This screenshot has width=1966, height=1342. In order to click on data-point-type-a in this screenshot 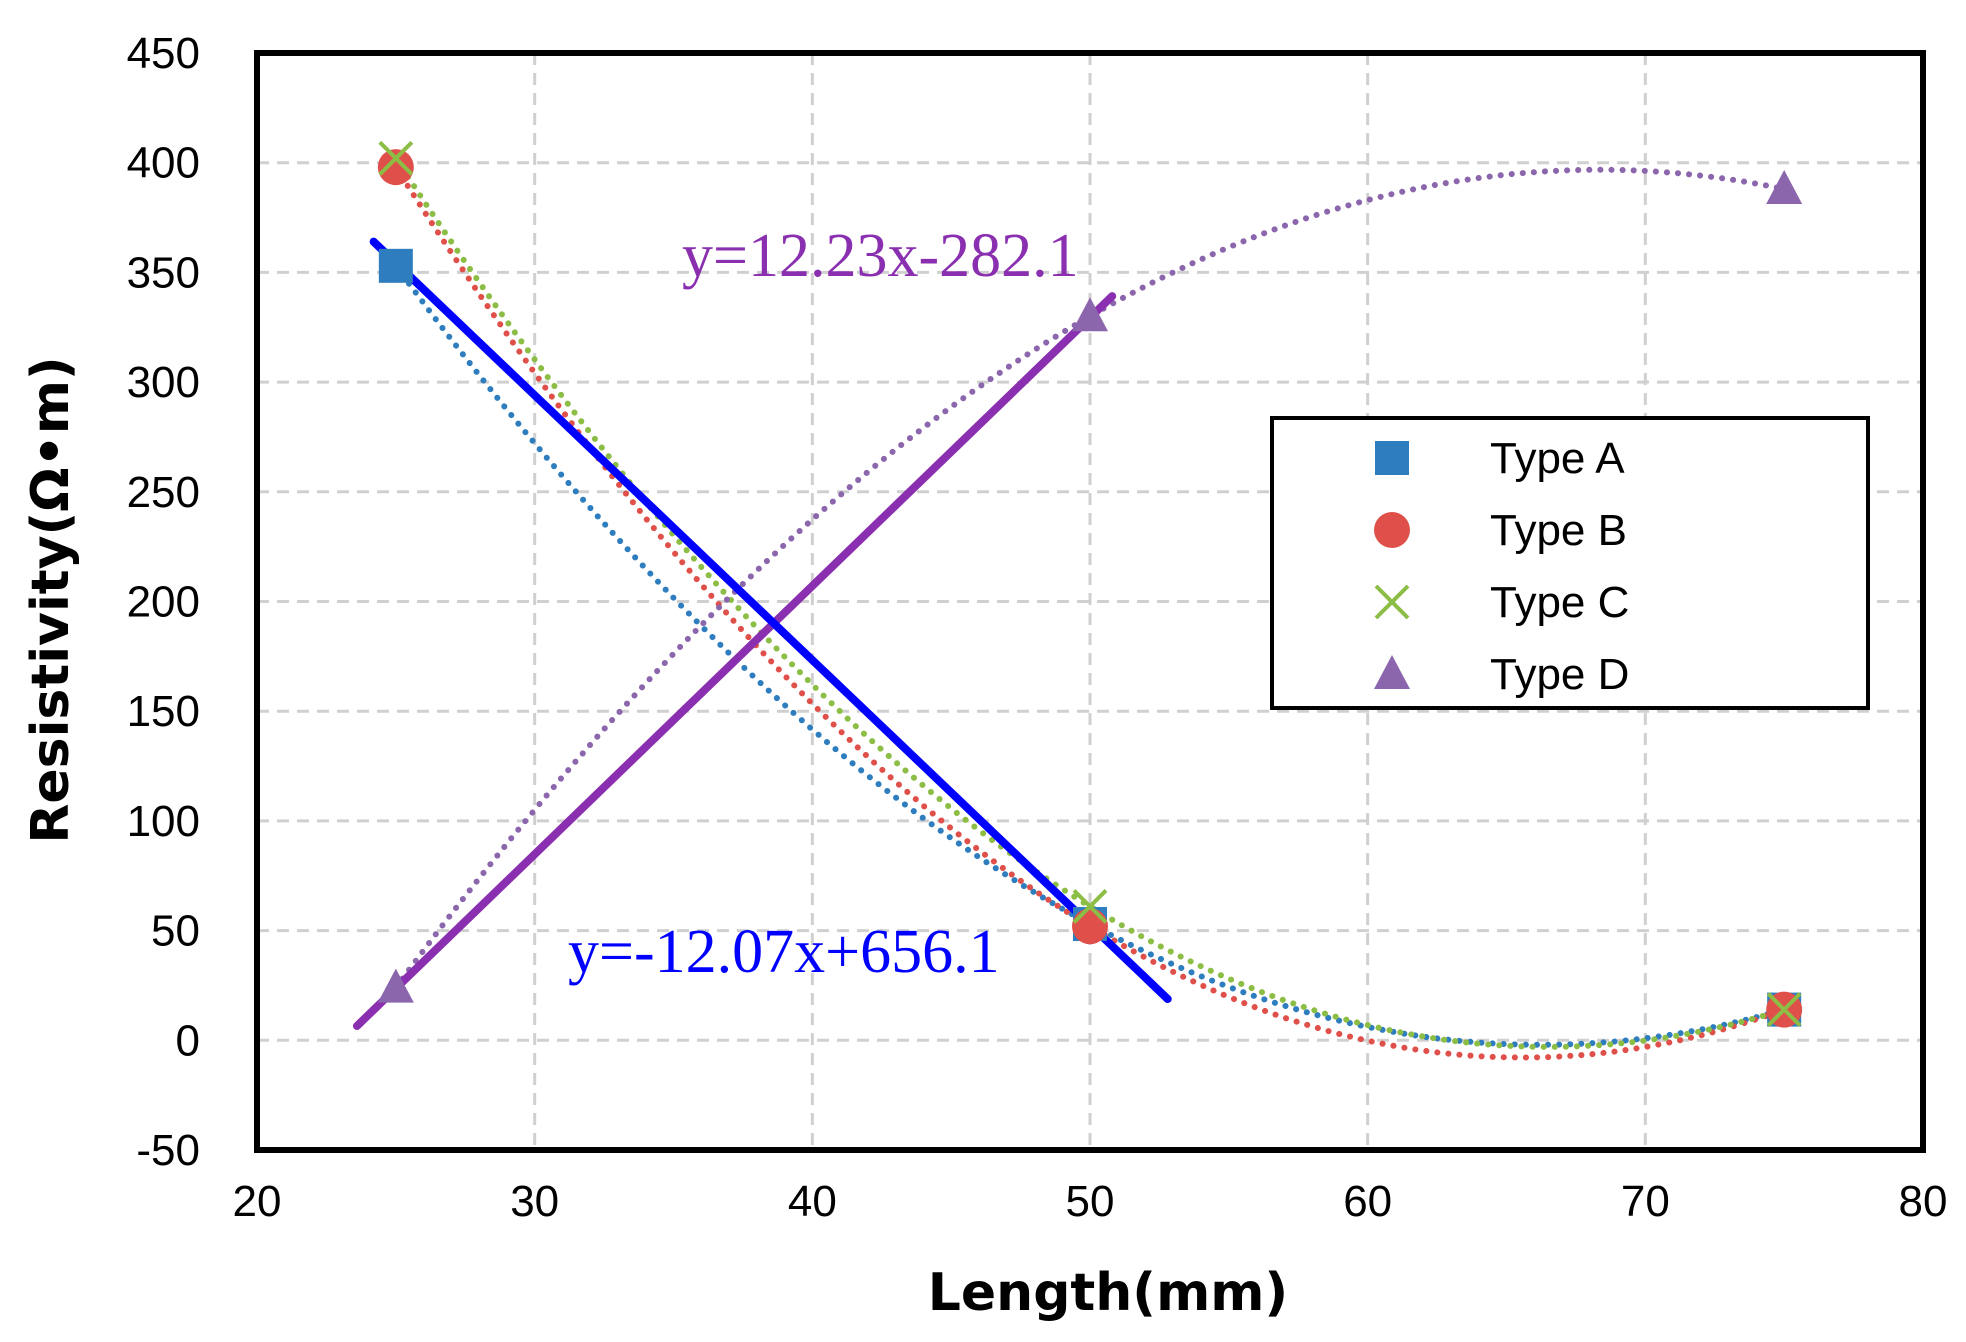, I will do `click(395, 265)`.